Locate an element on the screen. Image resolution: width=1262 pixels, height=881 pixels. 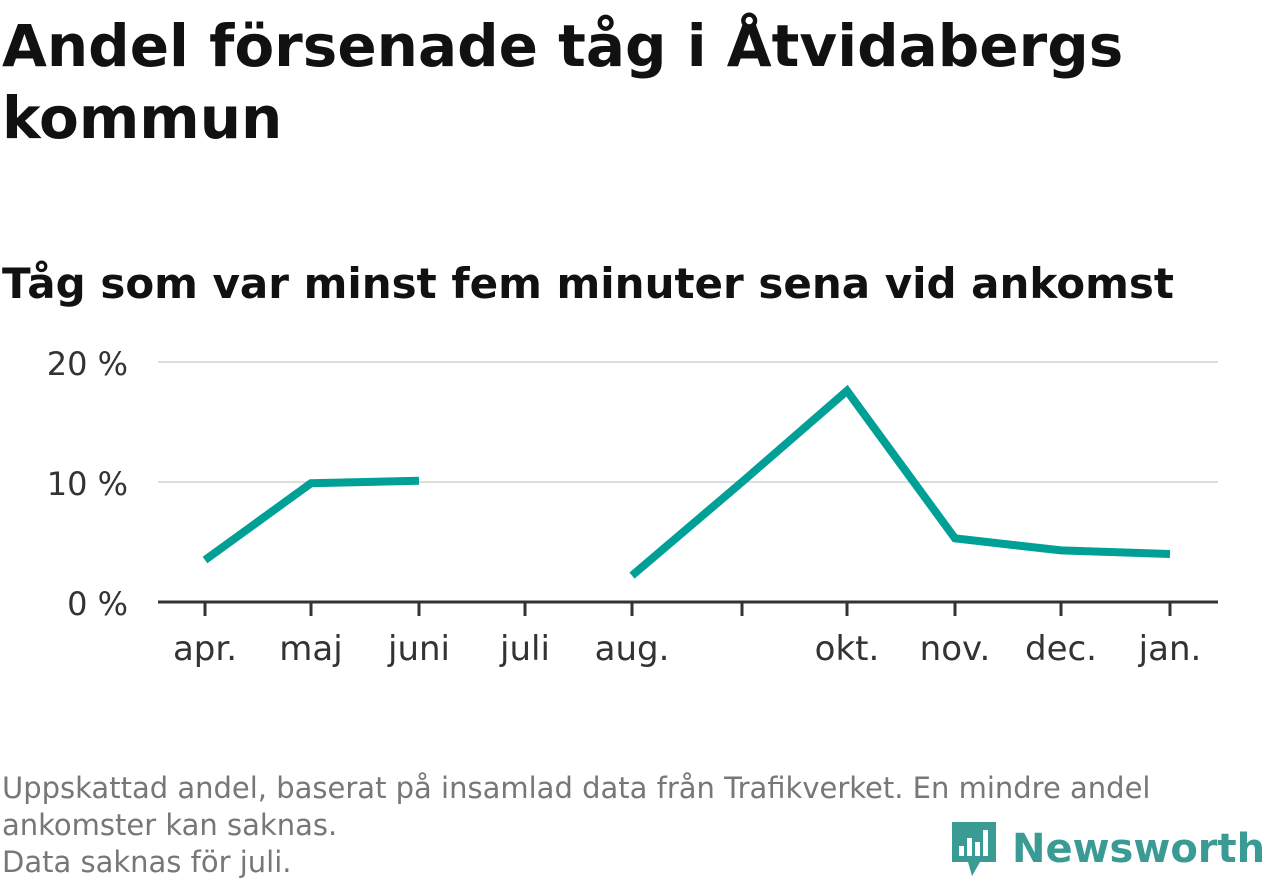
y-axis-tick-labels: 0 % 10 % 20 % is located at coordinates (87, 484).